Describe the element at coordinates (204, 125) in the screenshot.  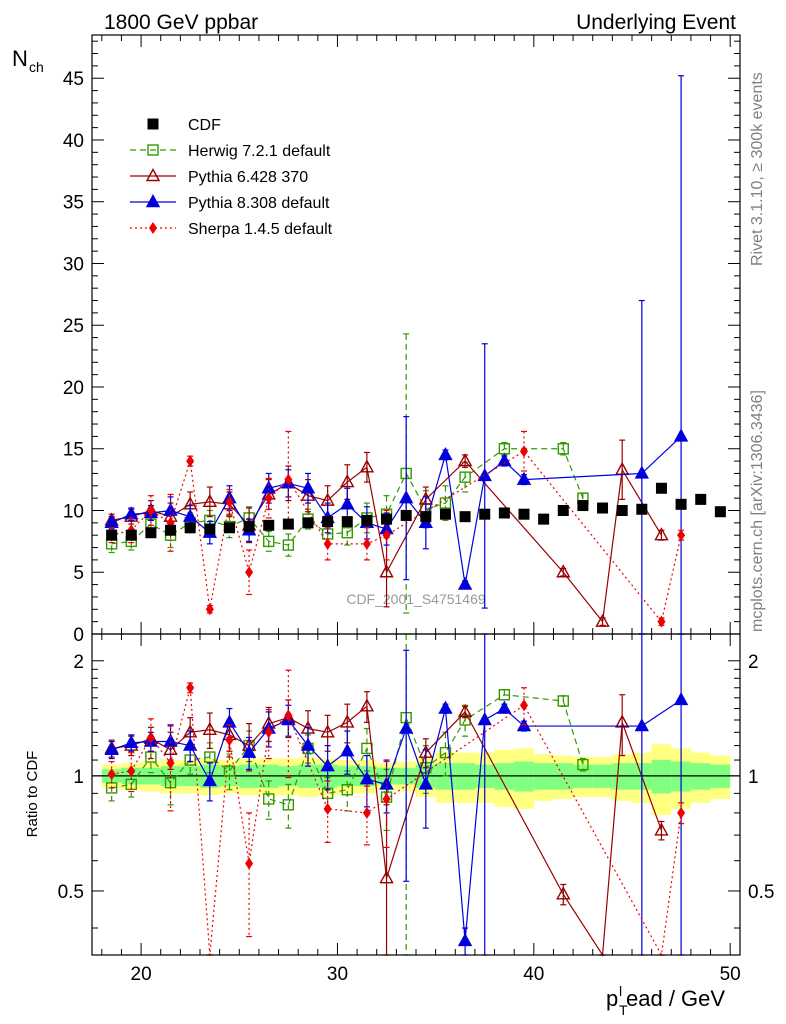
I see `legend-label: CDF` at that location.